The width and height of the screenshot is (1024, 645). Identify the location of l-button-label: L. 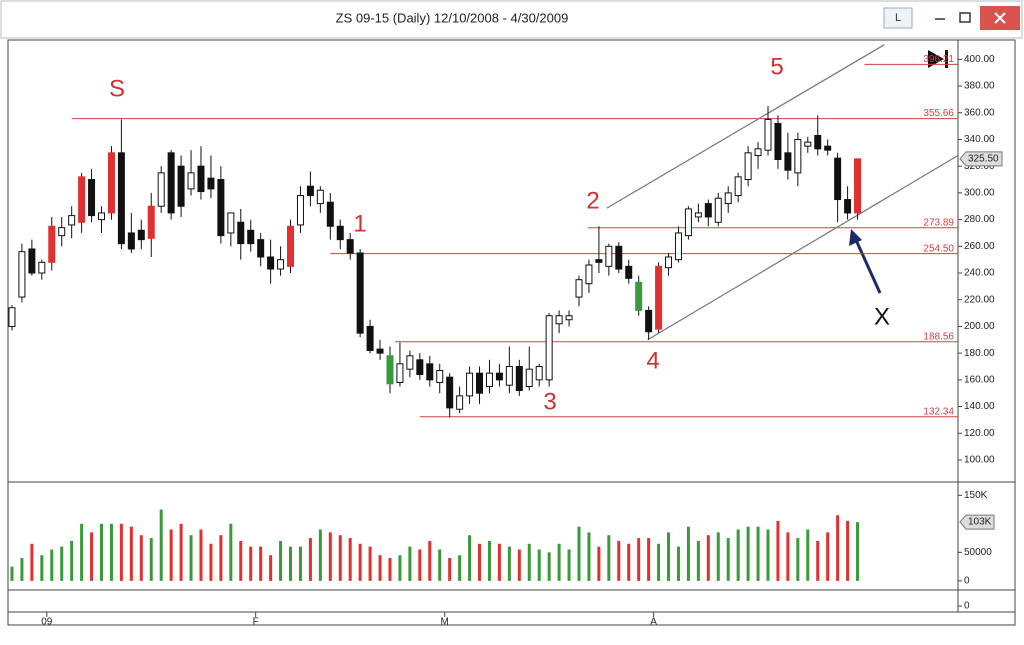
(898, 18).